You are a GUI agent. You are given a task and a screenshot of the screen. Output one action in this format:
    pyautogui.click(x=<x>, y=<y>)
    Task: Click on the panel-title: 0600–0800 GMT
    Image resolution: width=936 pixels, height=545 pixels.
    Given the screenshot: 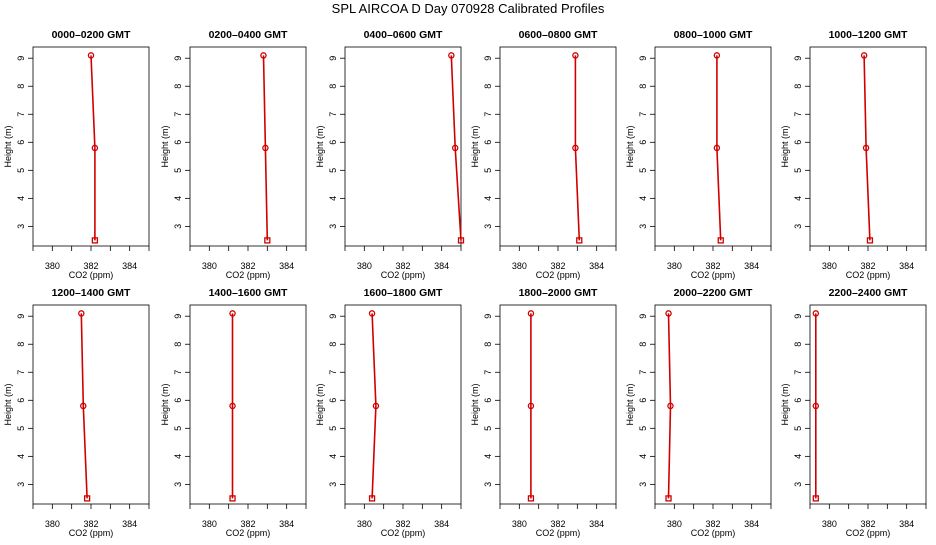 What is the action you would take?
    pyautogui.click(x=558, y=35)
    